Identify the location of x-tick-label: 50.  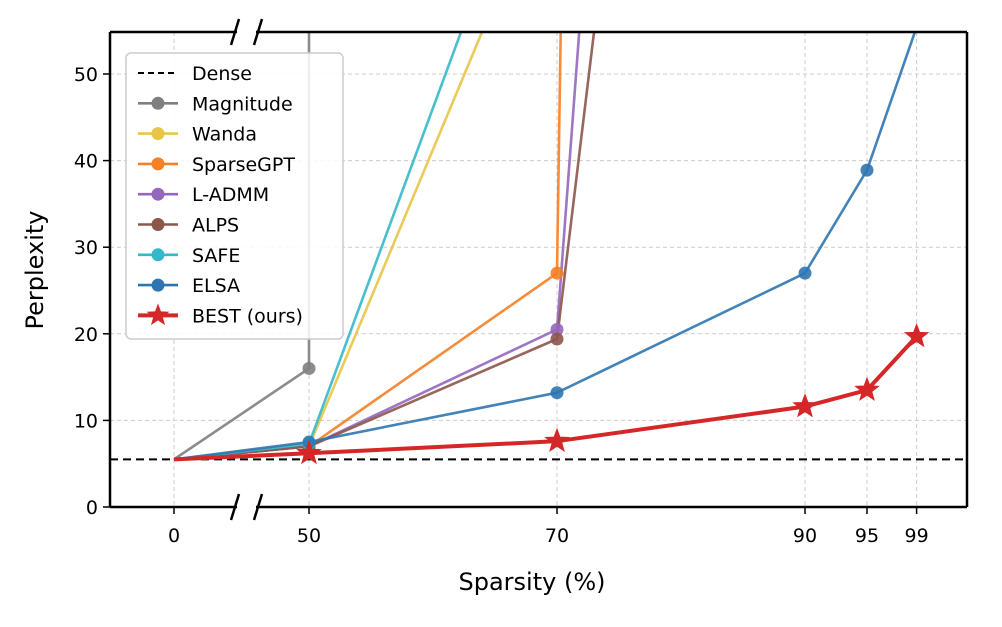
(309, 536).